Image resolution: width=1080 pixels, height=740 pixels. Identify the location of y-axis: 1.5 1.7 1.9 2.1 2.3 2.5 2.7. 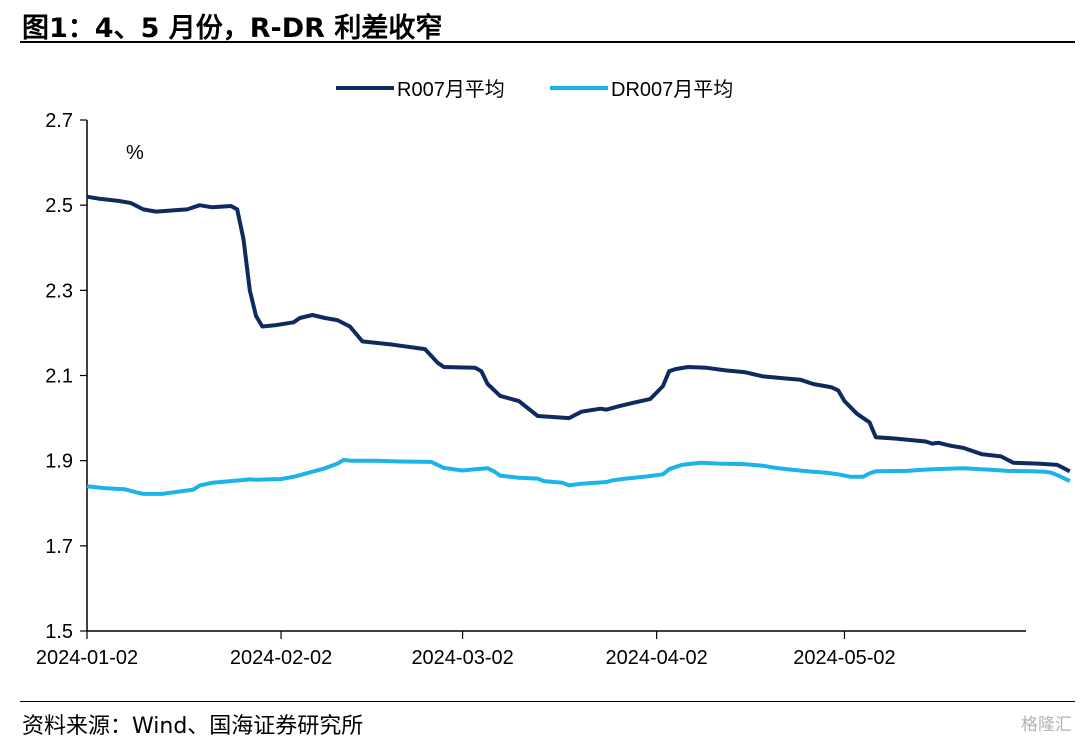
(66, 376).